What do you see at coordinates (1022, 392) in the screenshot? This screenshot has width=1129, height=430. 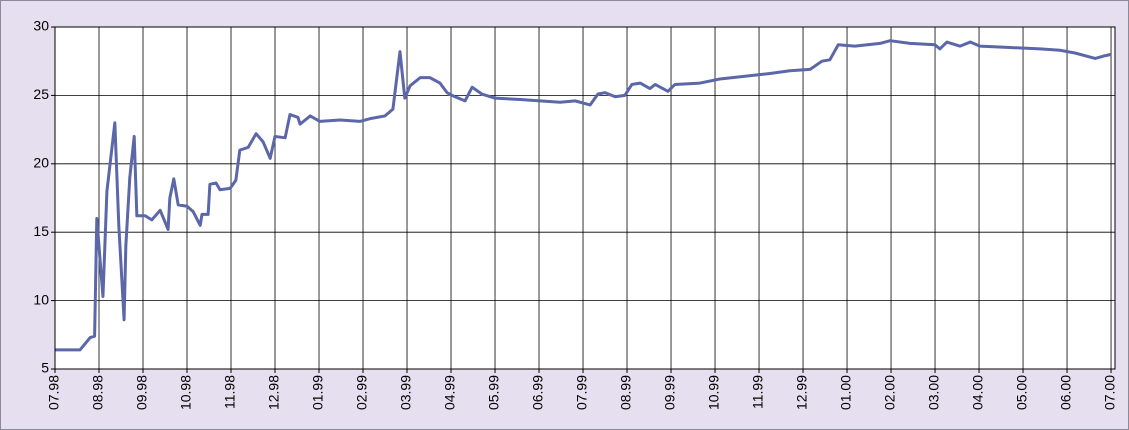 I see `x-tick-label: 05.00` at bounding box center [1022, 392].